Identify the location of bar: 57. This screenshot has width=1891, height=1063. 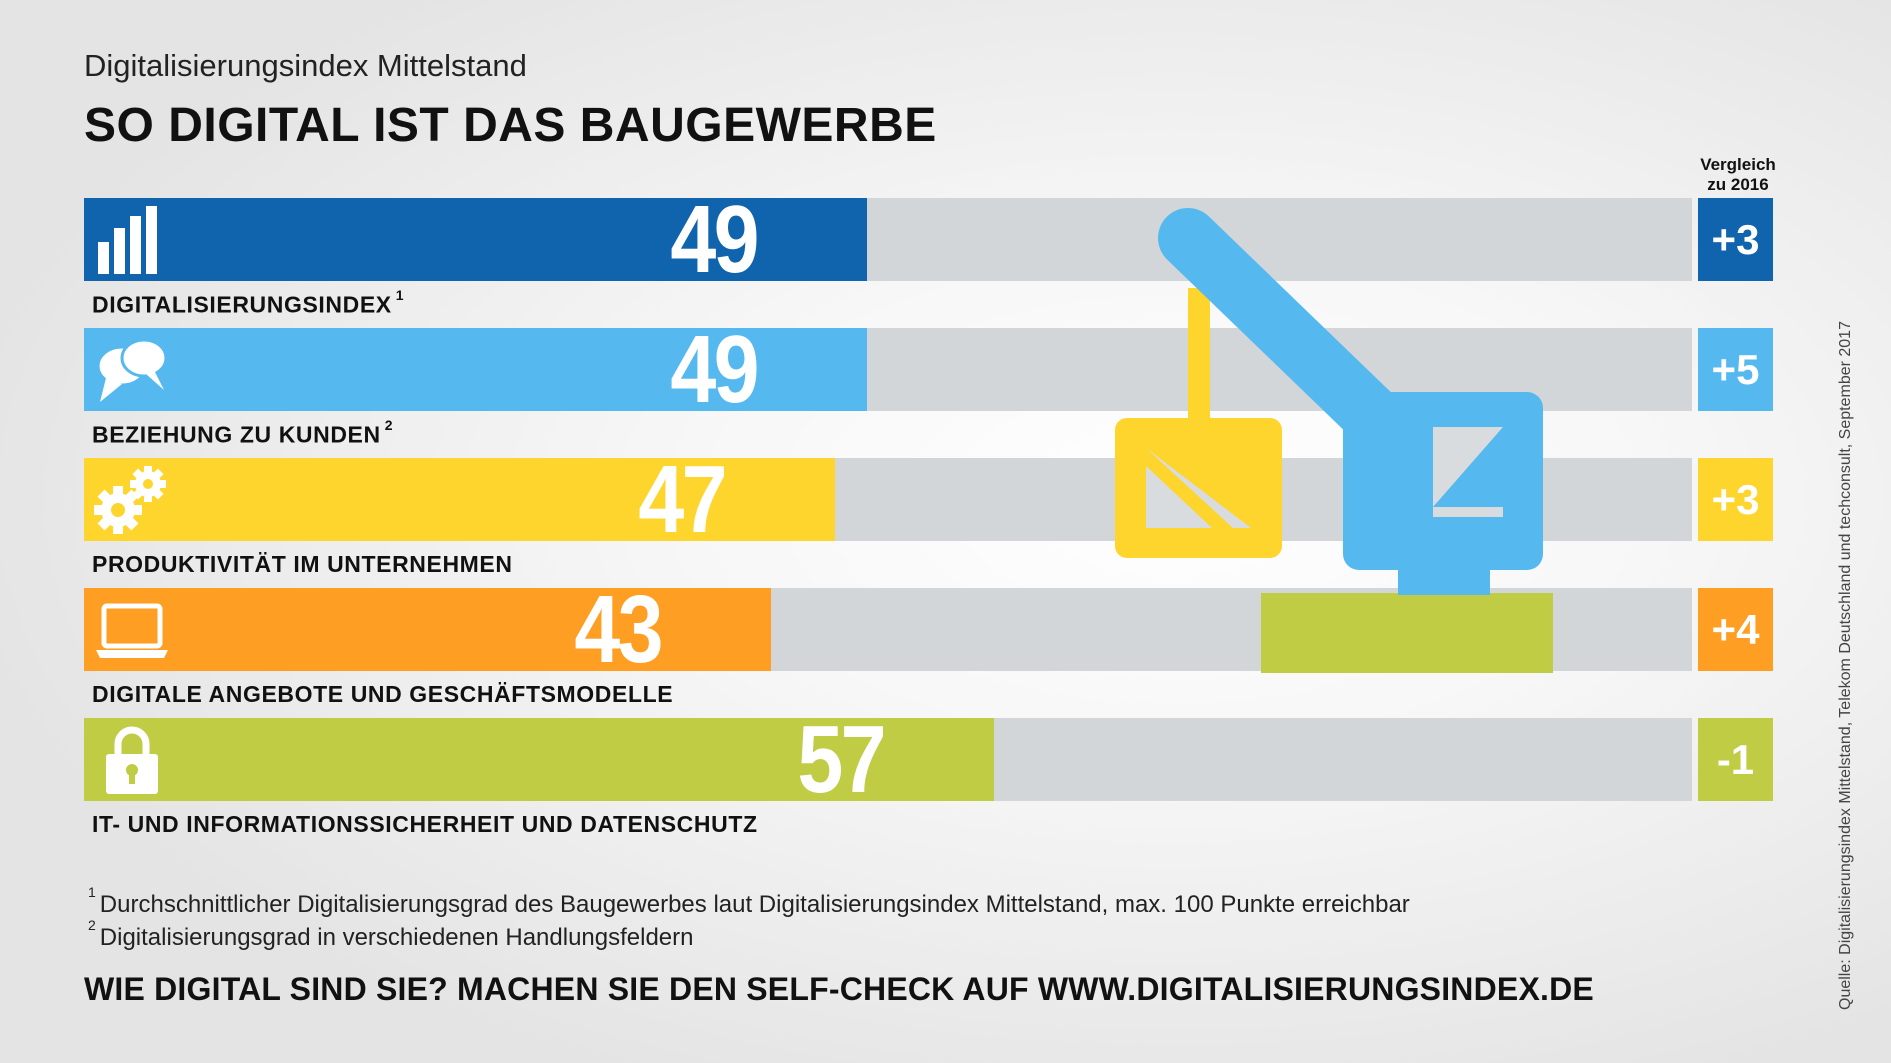
(539, 760).